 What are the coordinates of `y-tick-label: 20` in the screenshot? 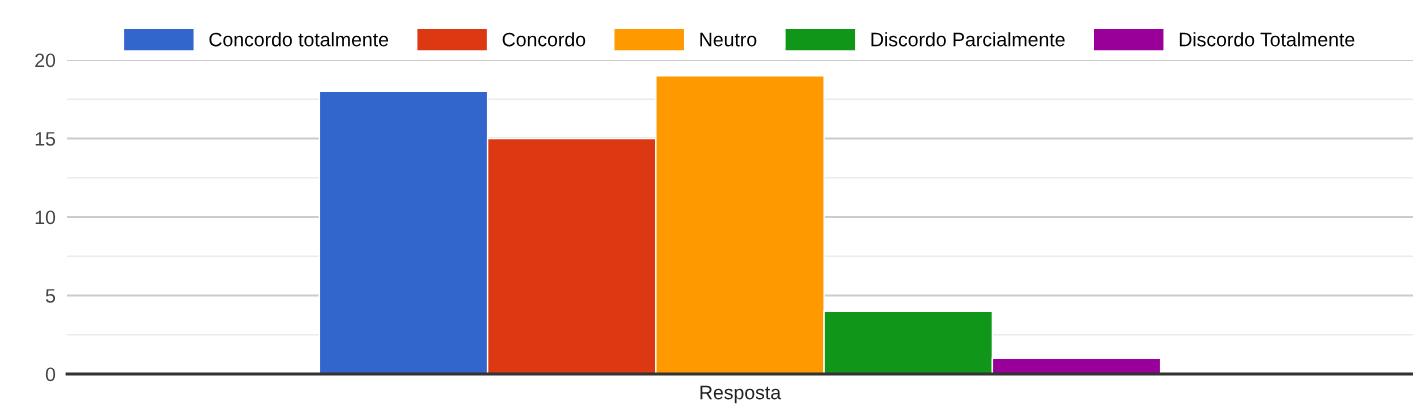 It's located at (45, 60).